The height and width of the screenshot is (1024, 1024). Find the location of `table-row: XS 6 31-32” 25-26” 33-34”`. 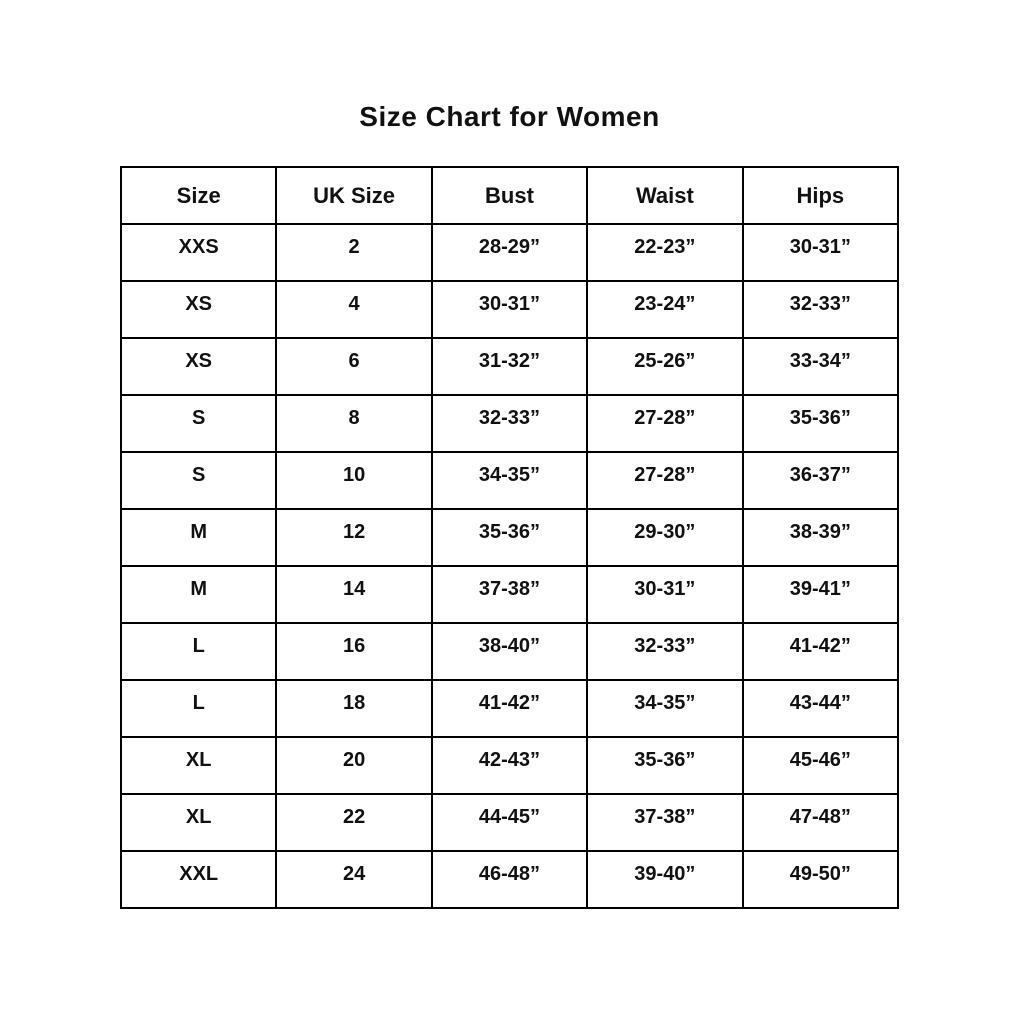

table-row: XS 6 31-32” 25-26” 33-34” is located at coordinates (509, 366).